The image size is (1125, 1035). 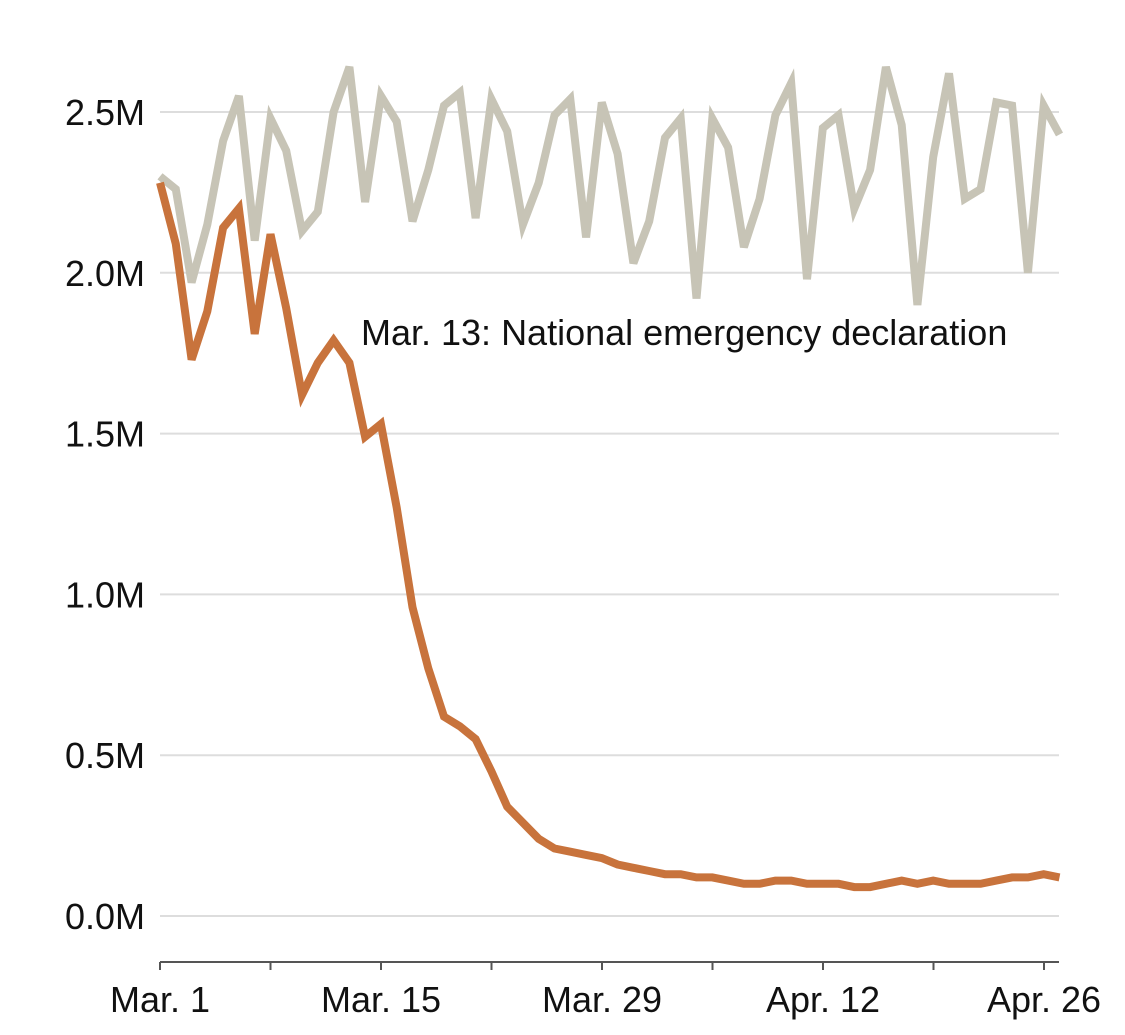 I want to click on y-tick-label: 0.0M, so click(x=105, y=916).